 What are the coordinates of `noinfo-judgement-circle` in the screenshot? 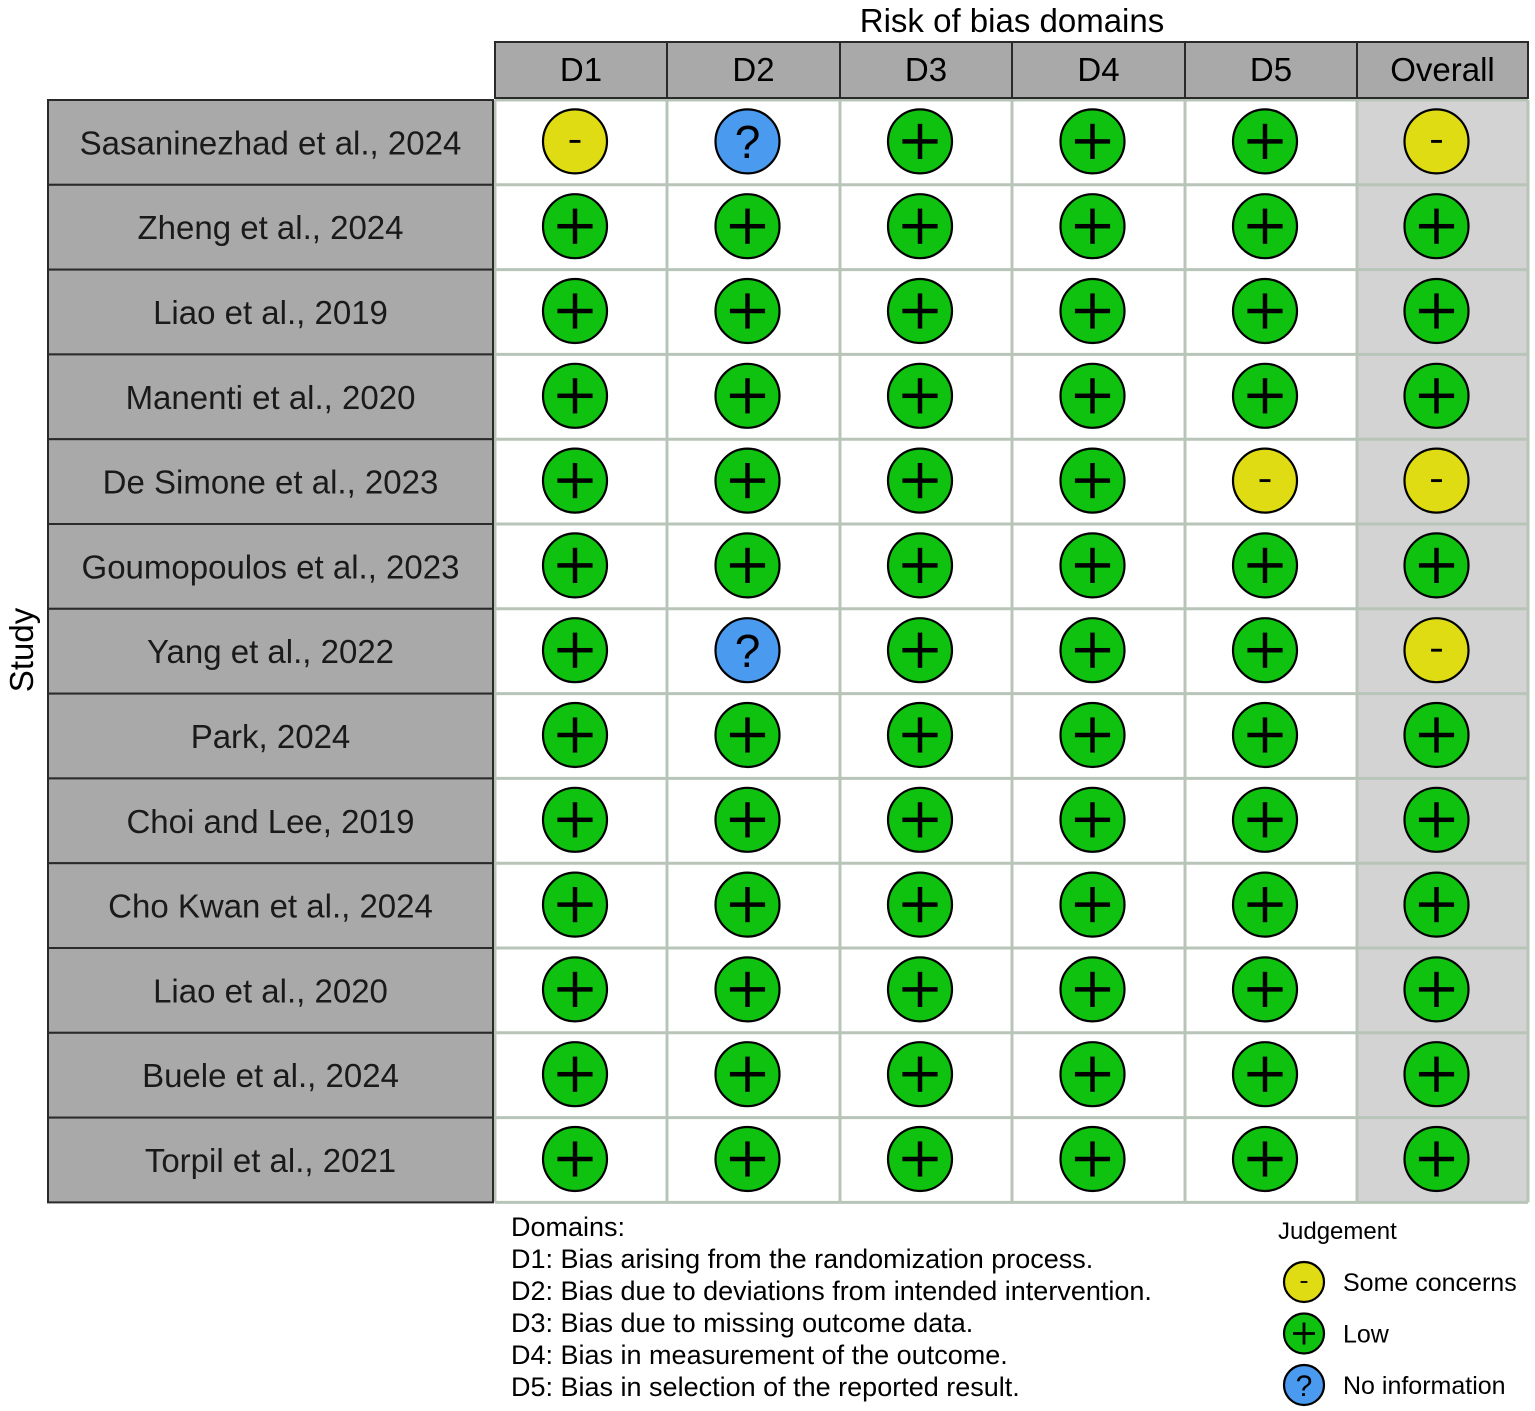 It's located at (747, 650).